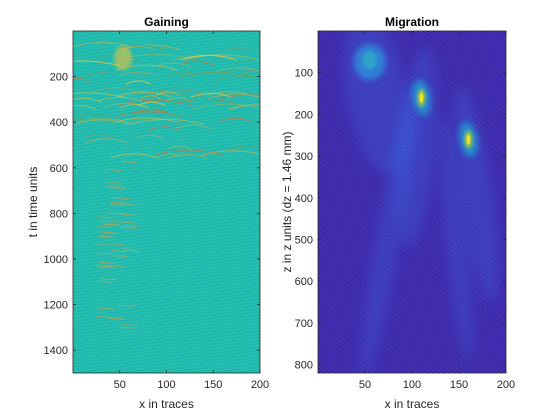 The width and height of the screenshot is (560, 420). I want to click on y-tick-label: 300, so click(304, 157).